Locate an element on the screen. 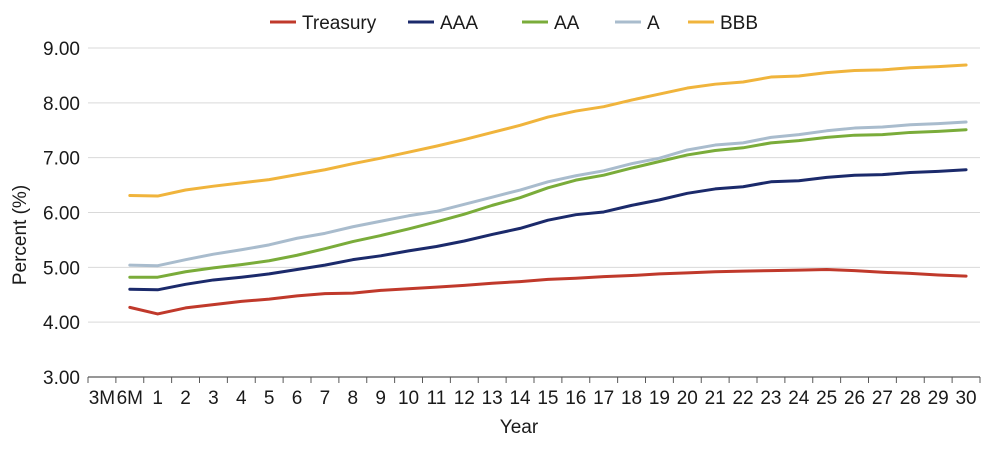 Image resolution: width=1000 pixels, height=449 pixels. x-tick-label: 7 is located at coordinates (325, 398).